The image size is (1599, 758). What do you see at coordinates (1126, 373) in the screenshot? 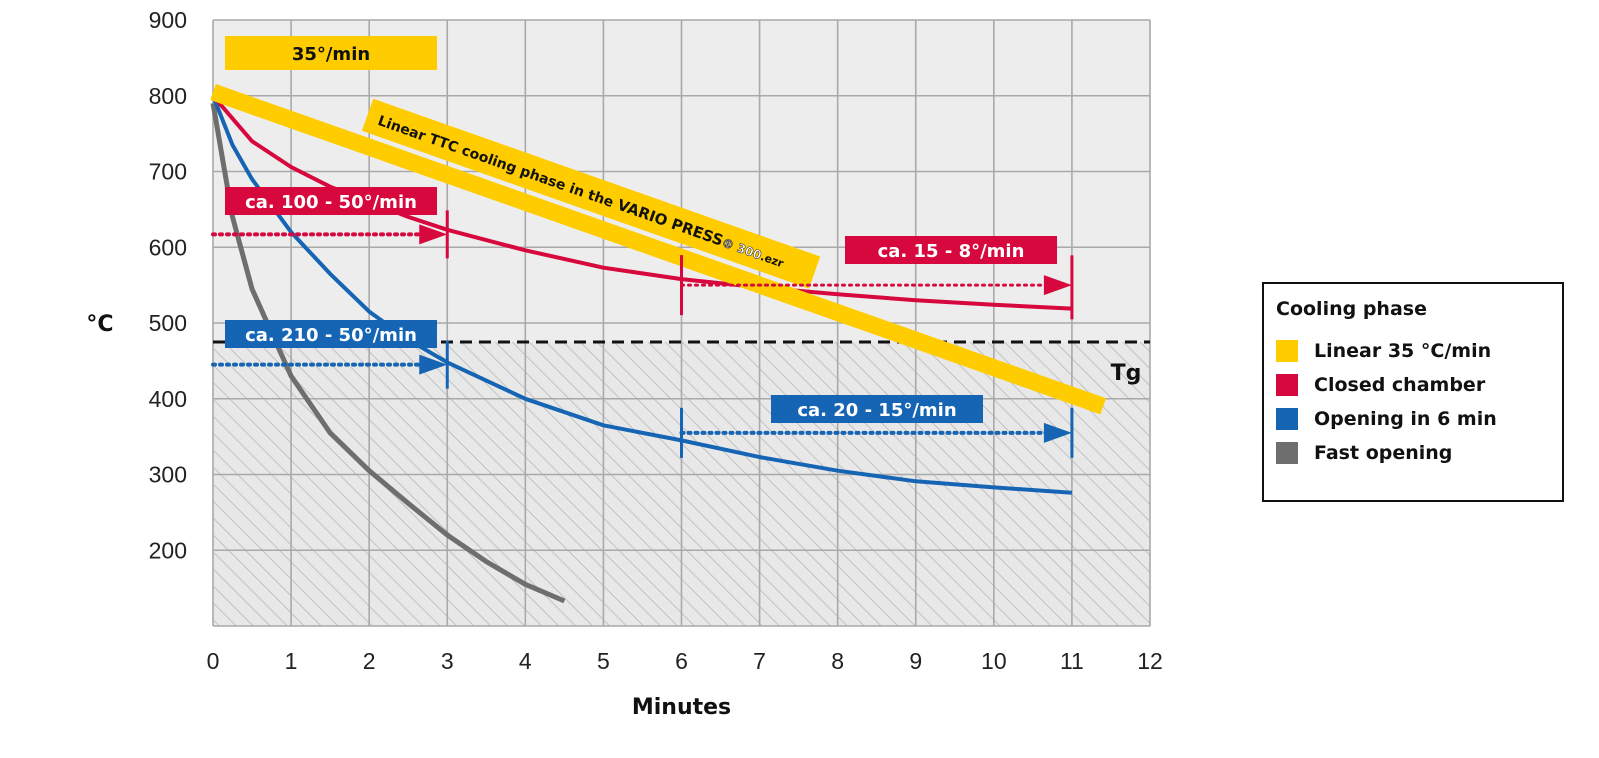
I see `tg-label: Tg` at bounding box center [1126, 373].